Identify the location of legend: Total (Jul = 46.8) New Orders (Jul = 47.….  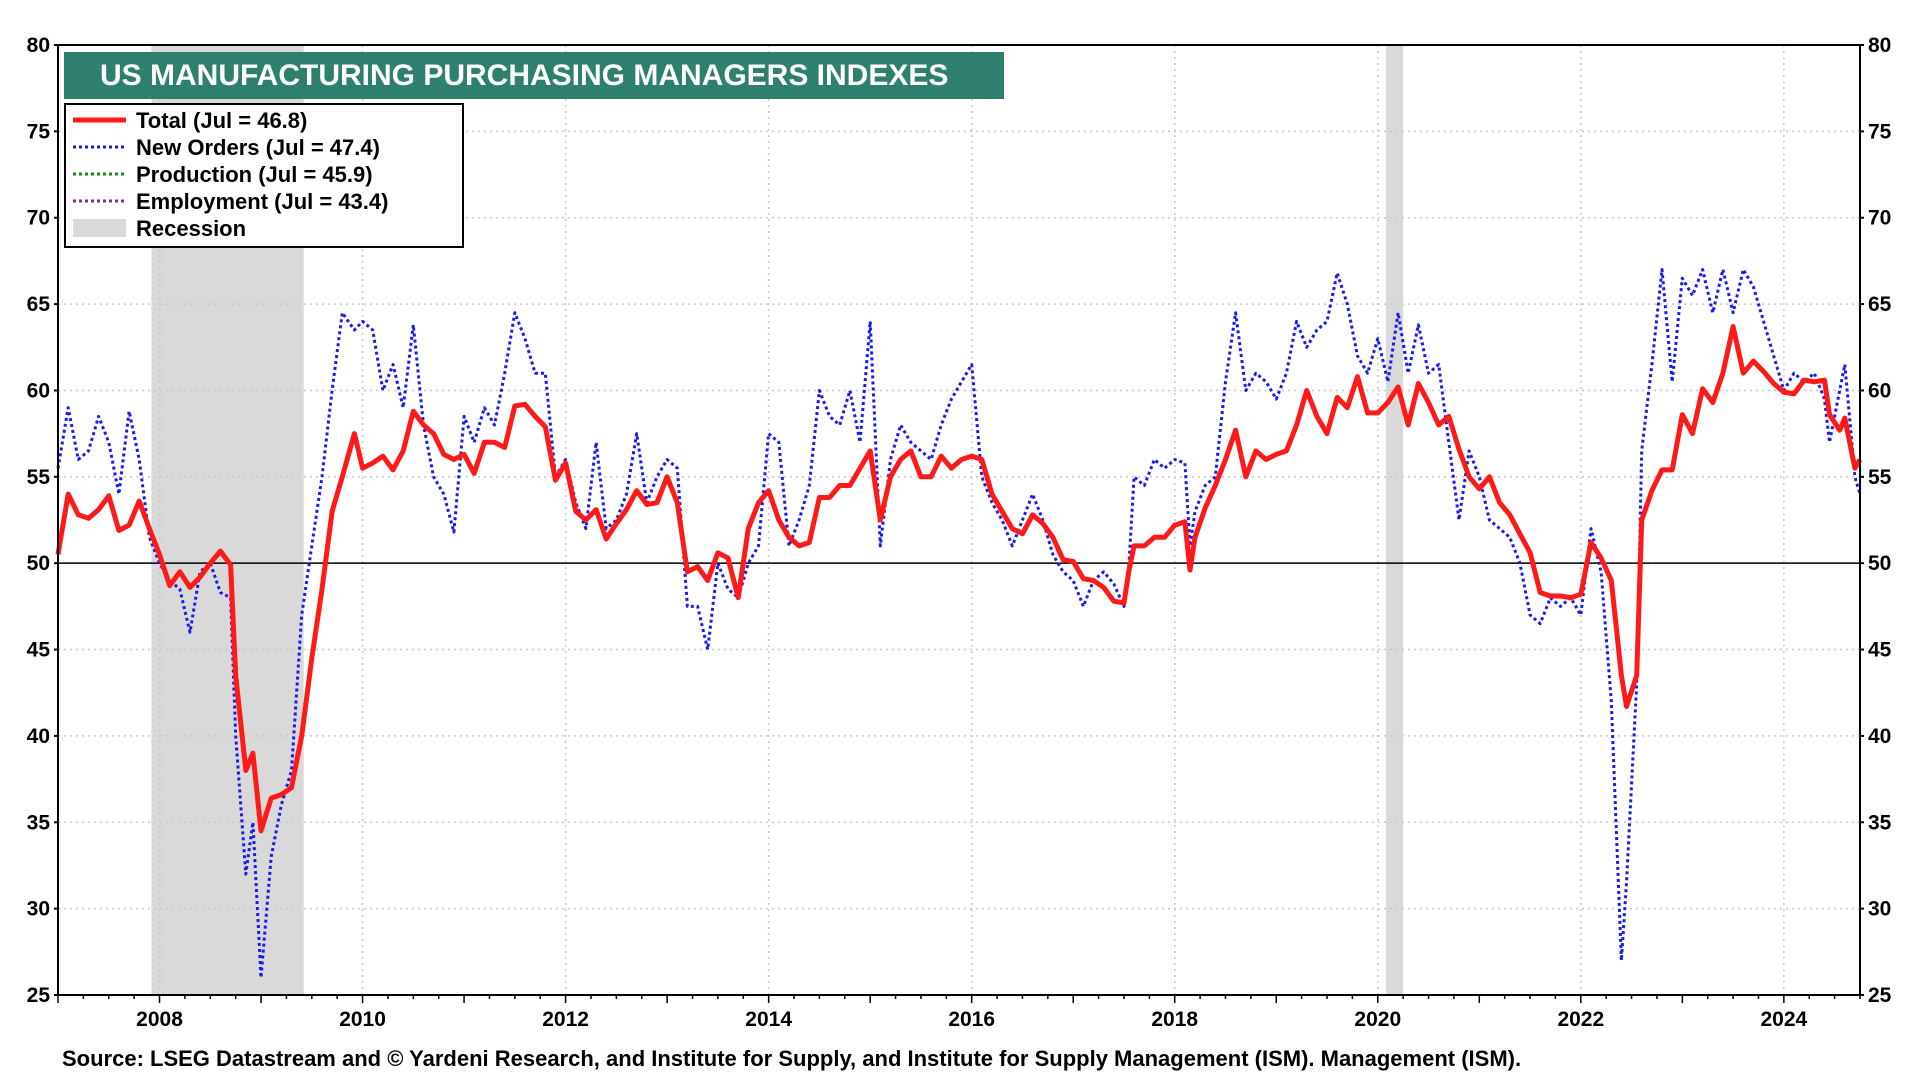
(264, 175).